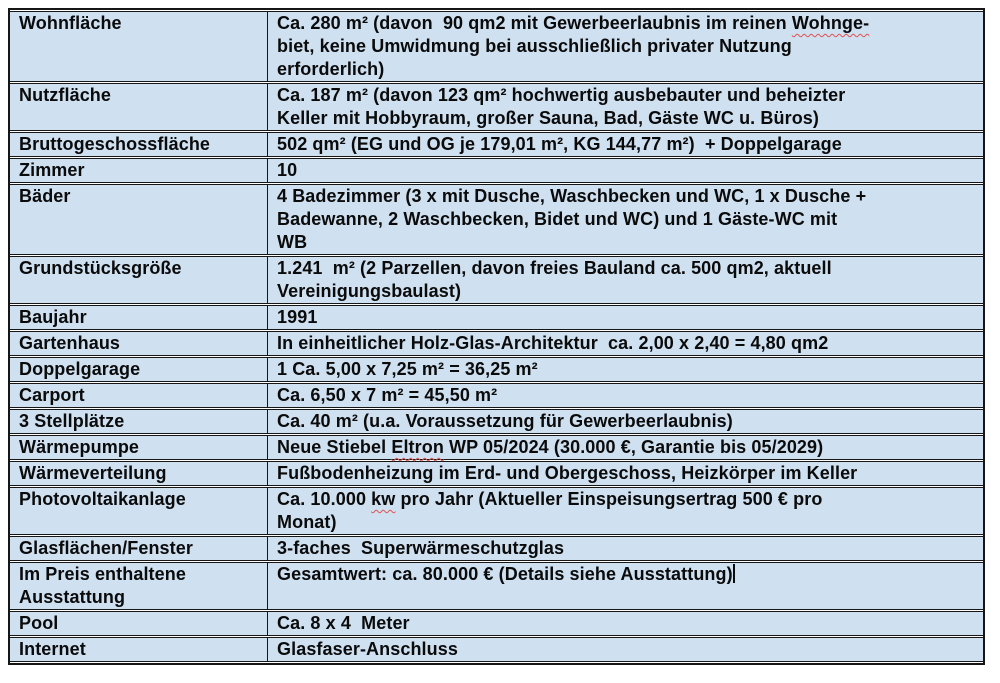 This screenshot has width=1000, height=683. What do you see at coordinates (139, 46) in the screenshot?
I see `row-label-cell: Wohnfläche` at bounding box center [139, 46].